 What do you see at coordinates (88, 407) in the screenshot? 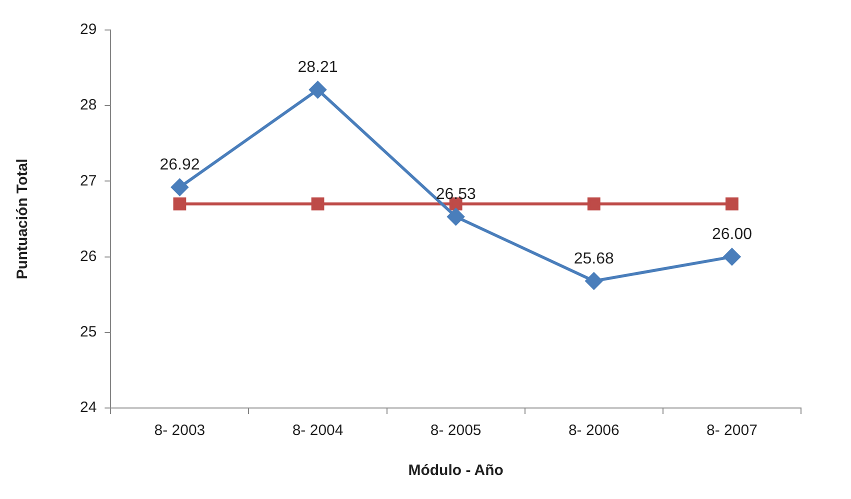
I see `y-tick-label: 24` at bounding box center [88, 407].